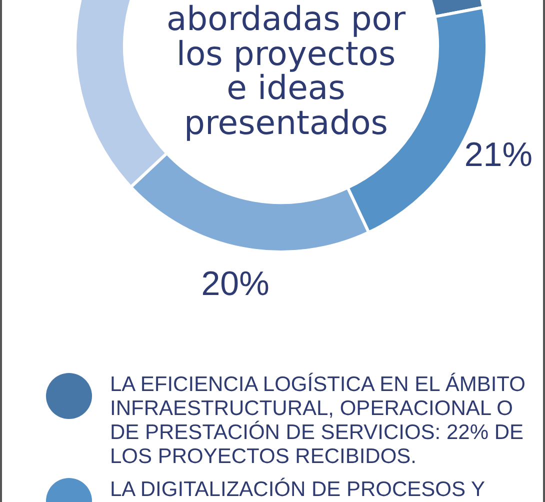 The height and width of the screenshot is (502, 545). Describe the element at coordinates (298, 490) in the screenshot. I see `legend-label: LA DIGITALIZACIÓN DE PROCESOS Y` at that location.